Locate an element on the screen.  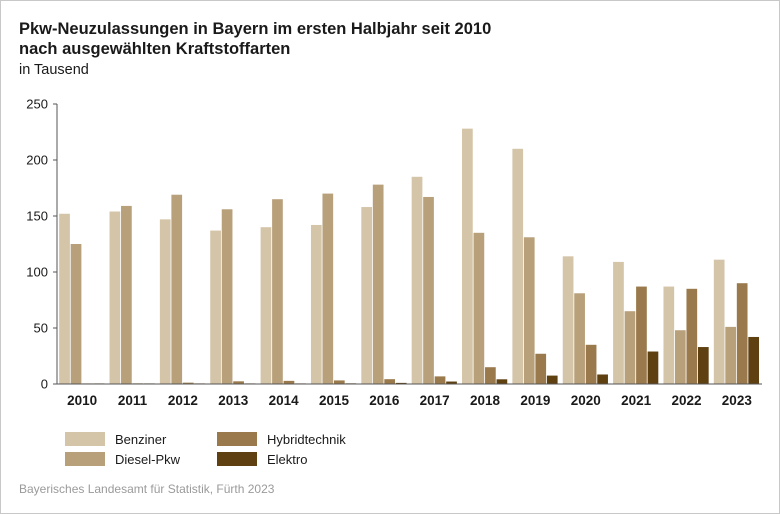
bar-hybridtechnik-2014 is located at coordinates (289, 382).